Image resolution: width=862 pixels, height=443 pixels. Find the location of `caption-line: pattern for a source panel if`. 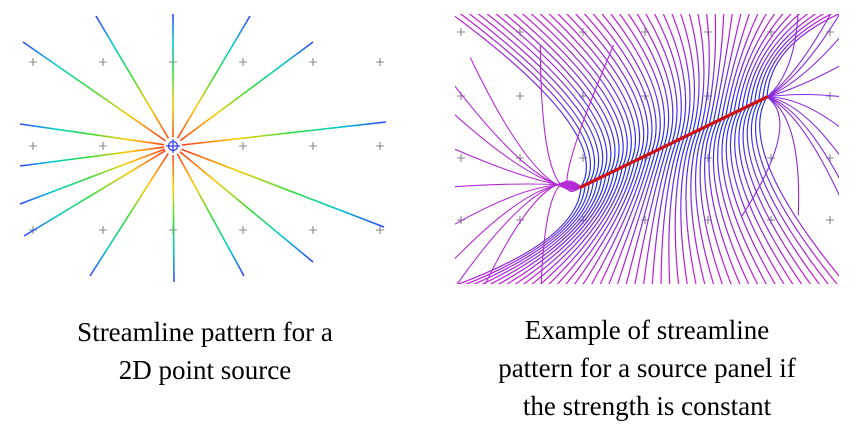

caption-line: pattern for a source panel if is located at coordinates (647, 368).